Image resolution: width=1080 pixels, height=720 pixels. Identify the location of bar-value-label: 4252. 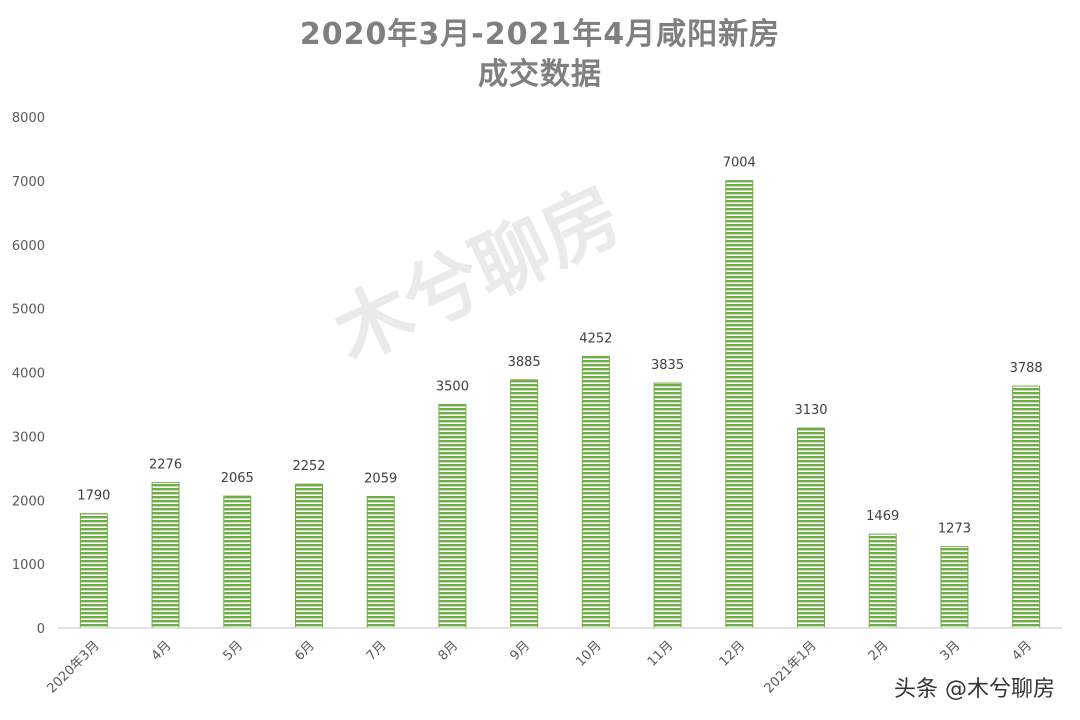
(595, 338).